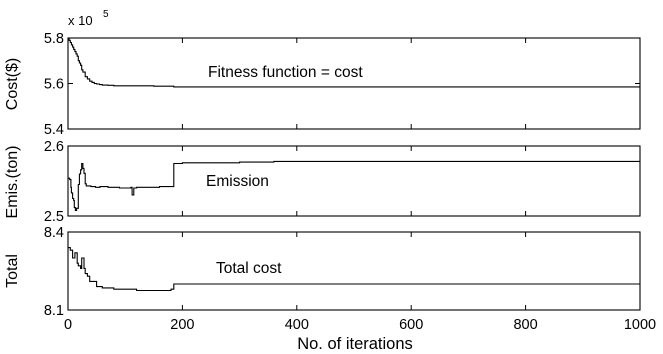 This screenshot has height=354, width=663. I want to click on cost-multiplier: x 10, so click(80, 20).